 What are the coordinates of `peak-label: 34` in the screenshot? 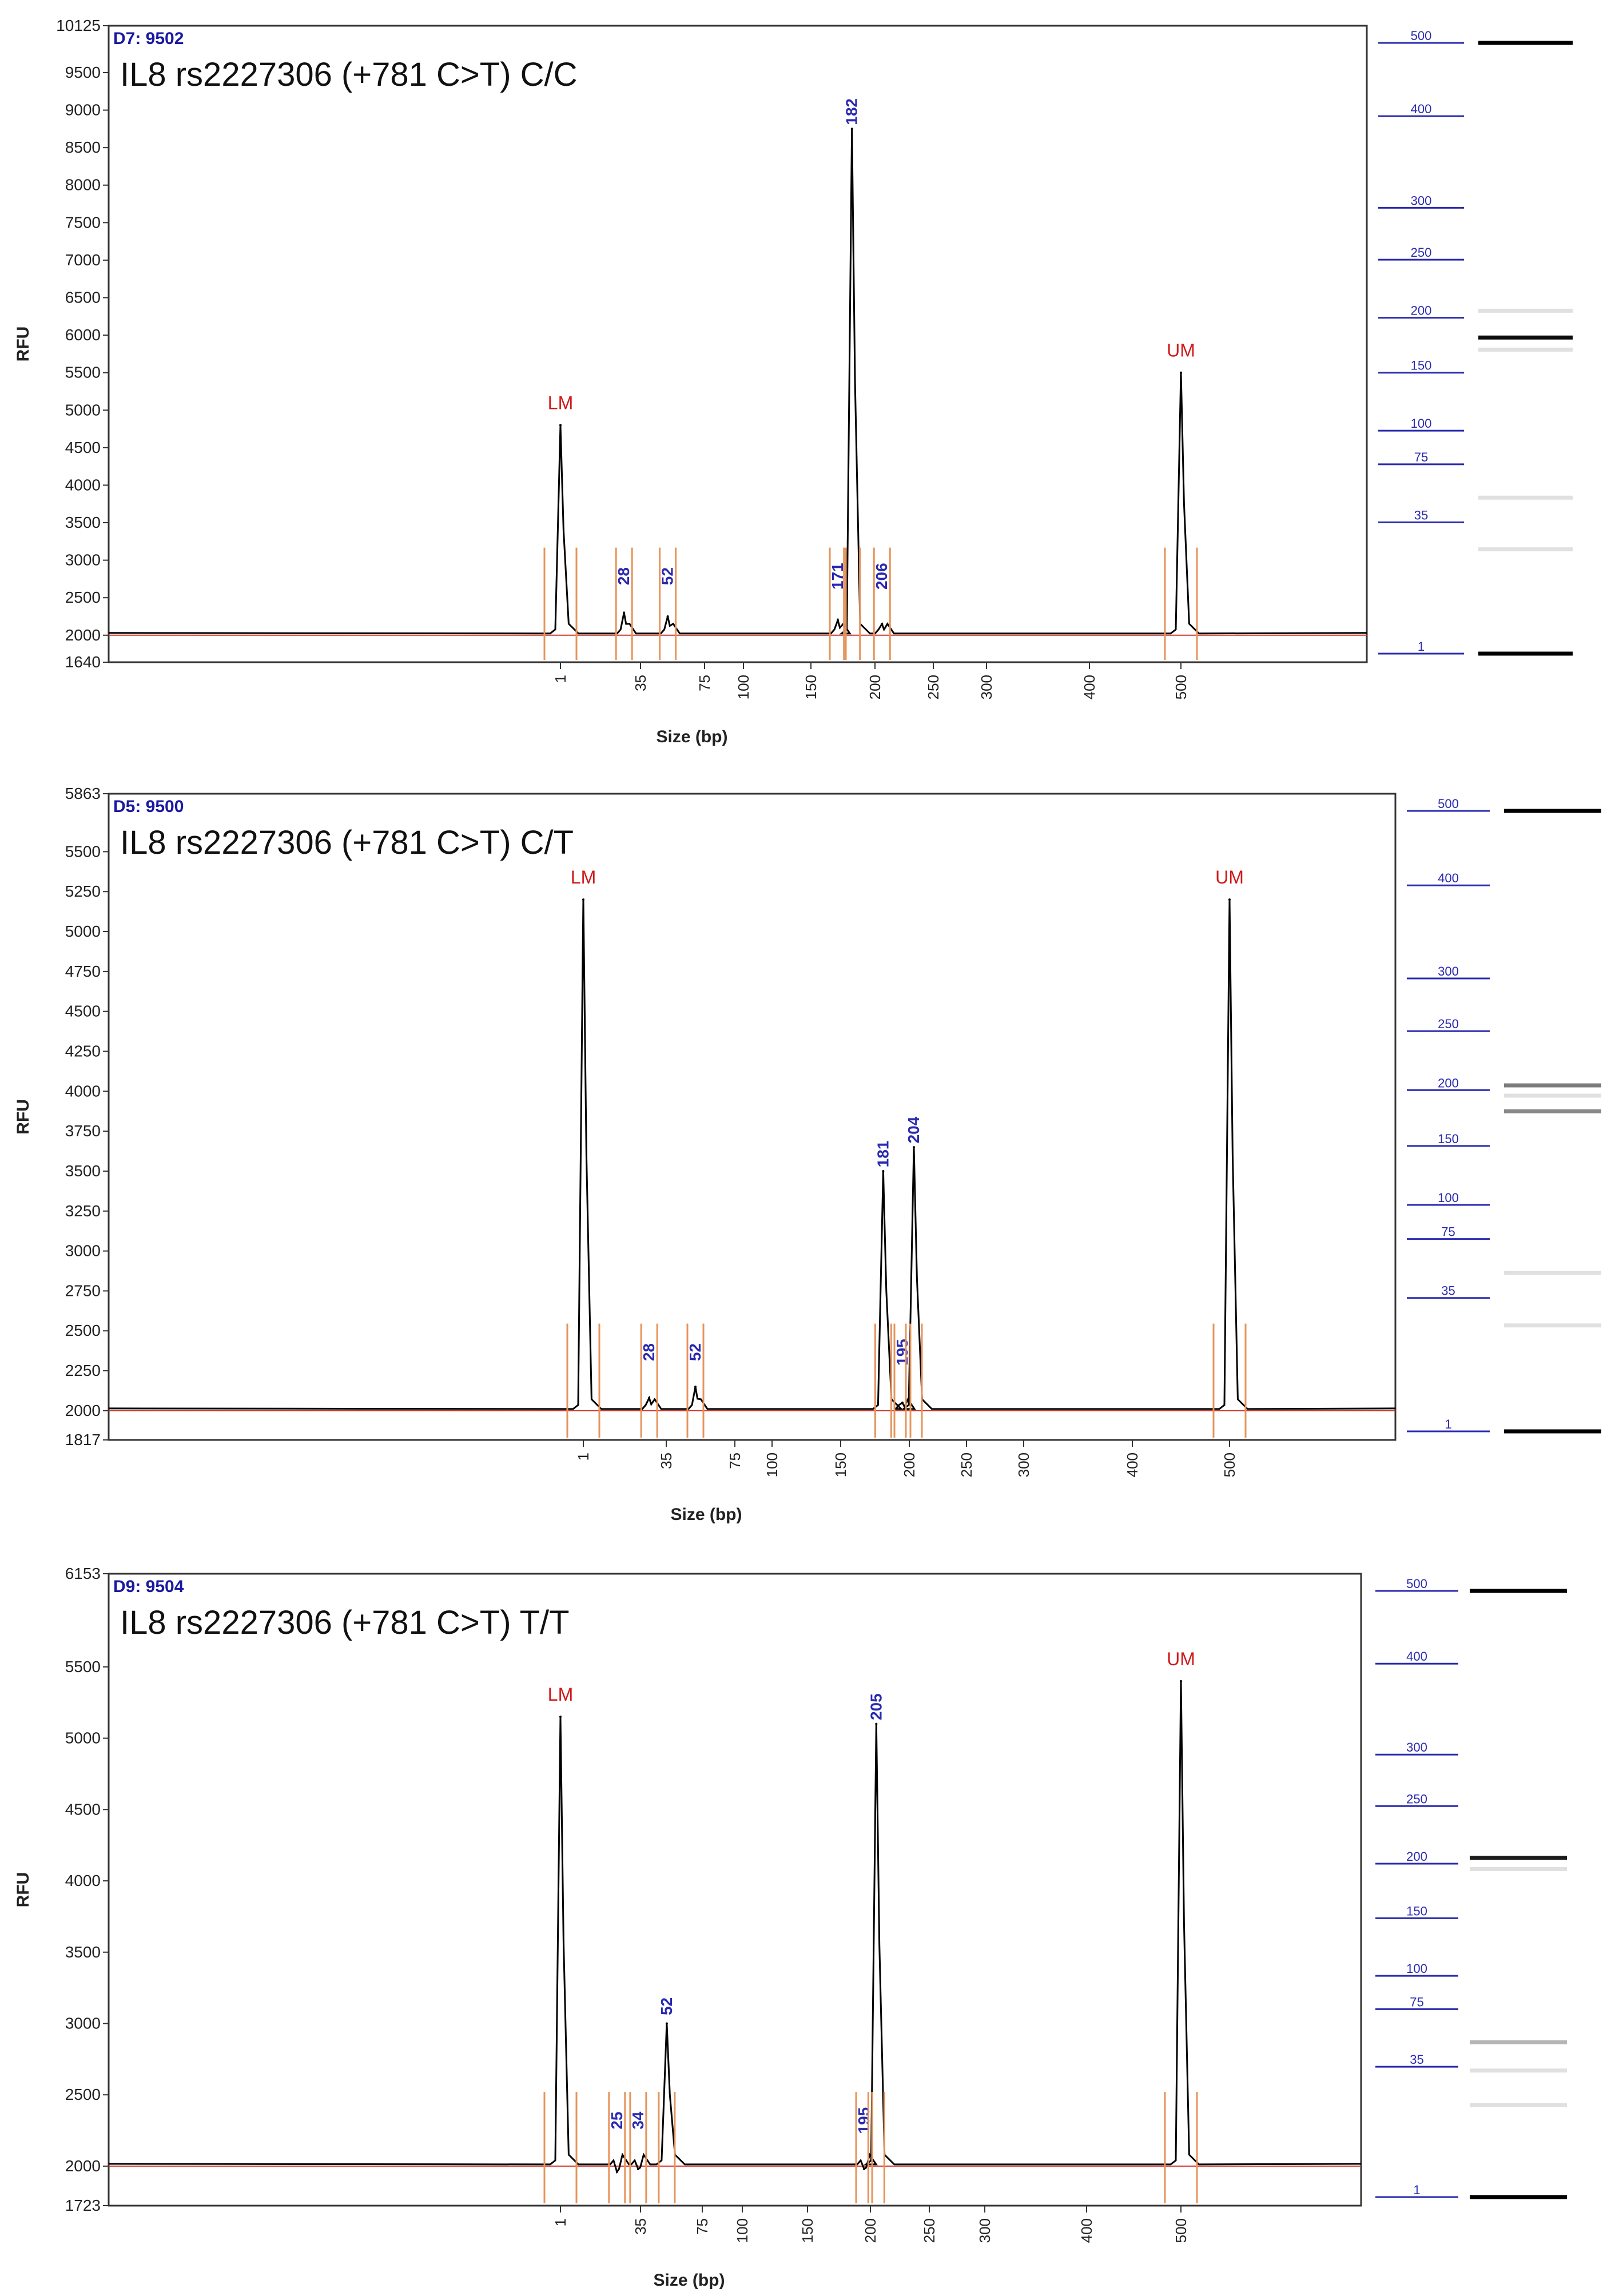 It's located at (638, 2121).